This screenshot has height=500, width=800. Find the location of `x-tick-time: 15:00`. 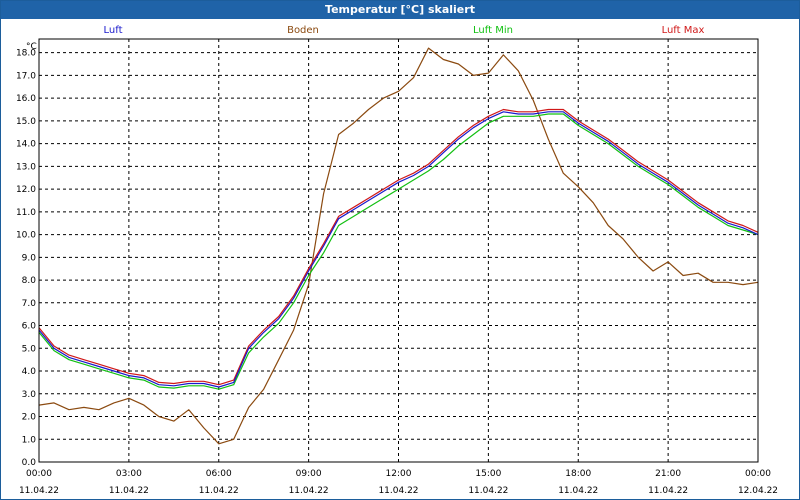

x-tick-time: 15:00 is located at coordinates (488, 474).